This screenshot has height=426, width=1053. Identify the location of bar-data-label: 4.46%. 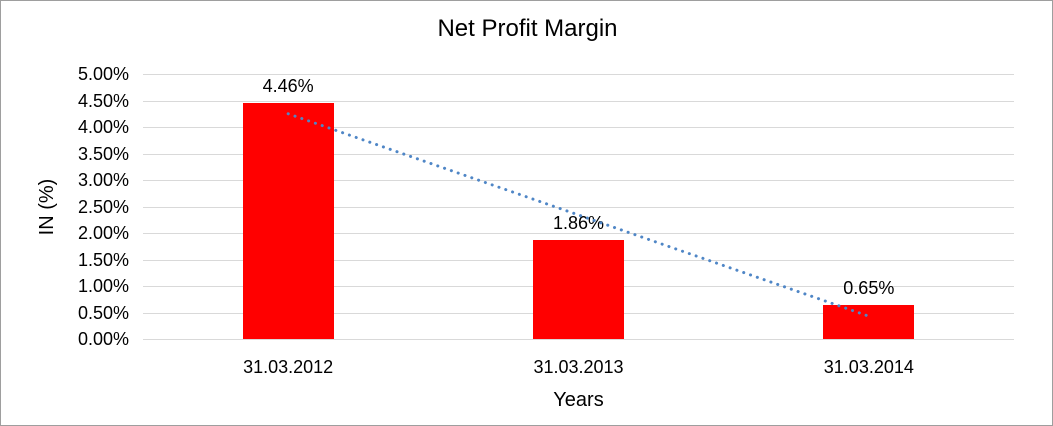
(288, 85).